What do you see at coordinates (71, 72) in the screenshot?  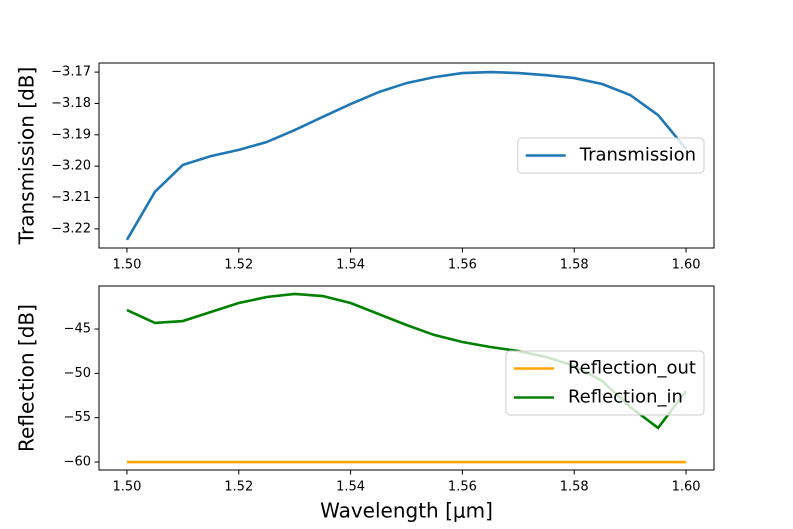 I see `y-tick-label: −3.17` at bounding box center [71, 72].